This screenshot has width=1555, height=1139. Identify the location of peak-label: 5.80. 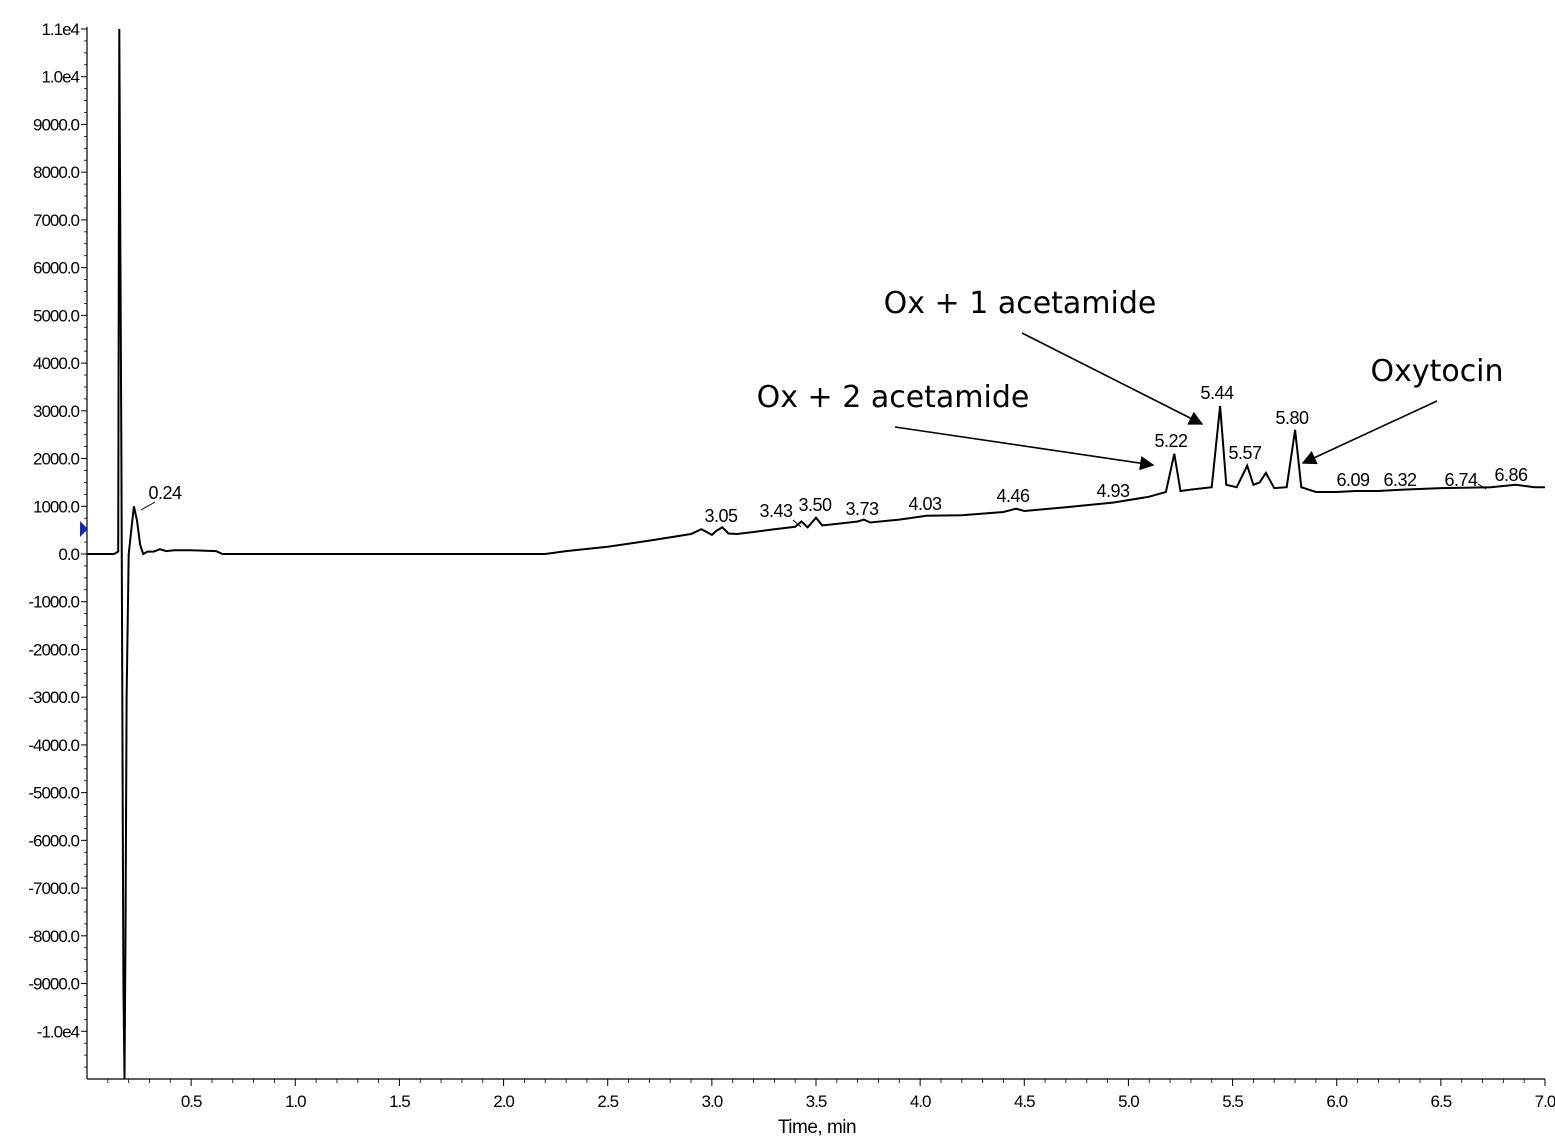
(1292, 418).